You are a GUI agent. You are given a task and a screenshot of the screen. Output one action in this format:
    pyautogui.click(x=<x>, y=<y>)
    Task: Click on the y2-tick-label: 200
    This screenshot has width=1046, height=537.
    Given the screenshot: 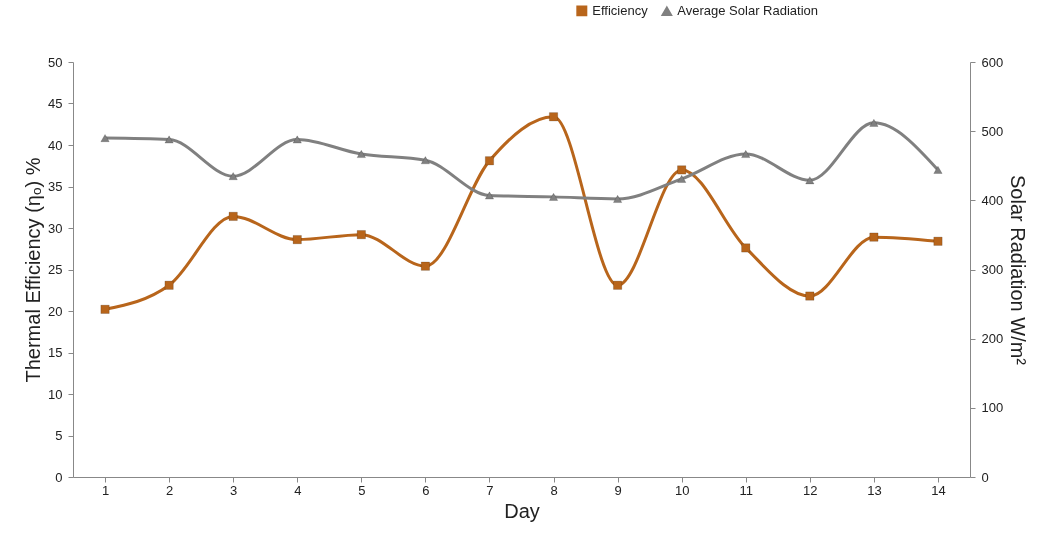 What is the action you would take?
    pyautogui.click(x=992, y=339)
    